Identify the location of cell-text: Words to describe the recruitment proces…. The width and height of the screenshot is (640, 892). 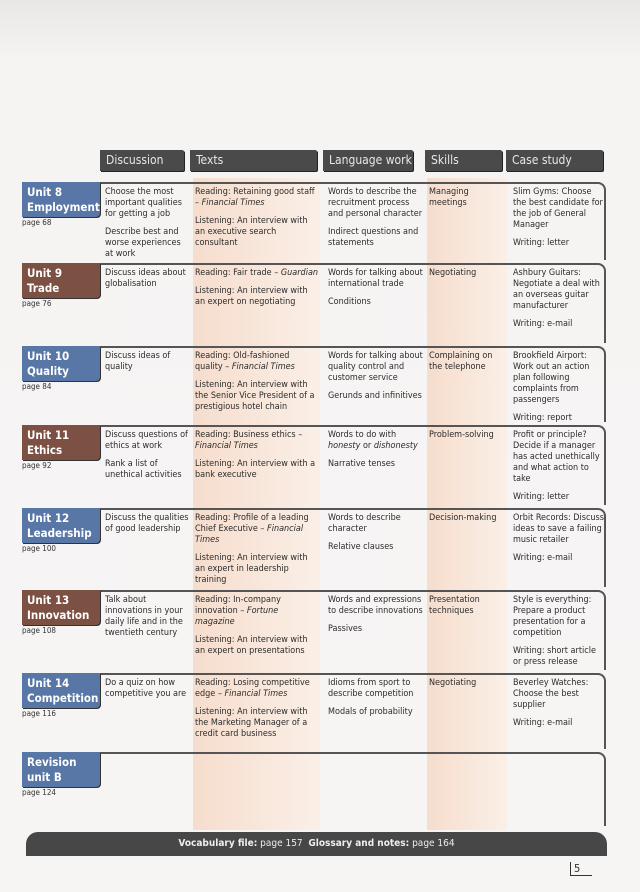
(375, 203).